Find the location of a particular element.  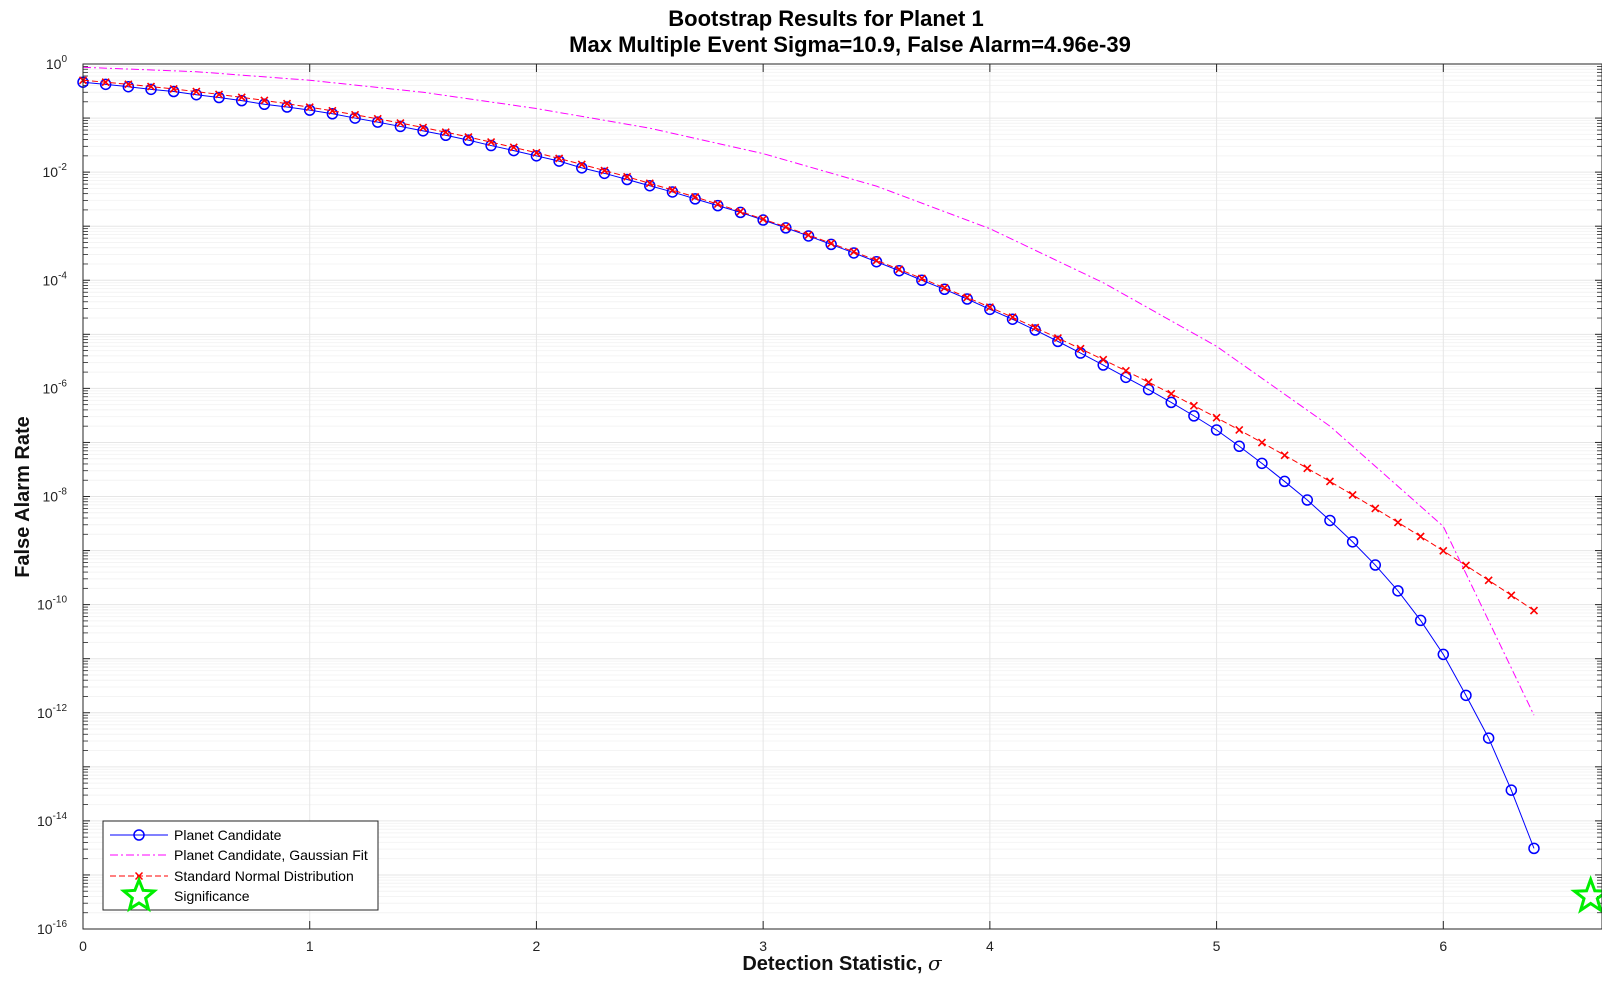

x-tick-label: 6 is located at coordinates (1443, 946).